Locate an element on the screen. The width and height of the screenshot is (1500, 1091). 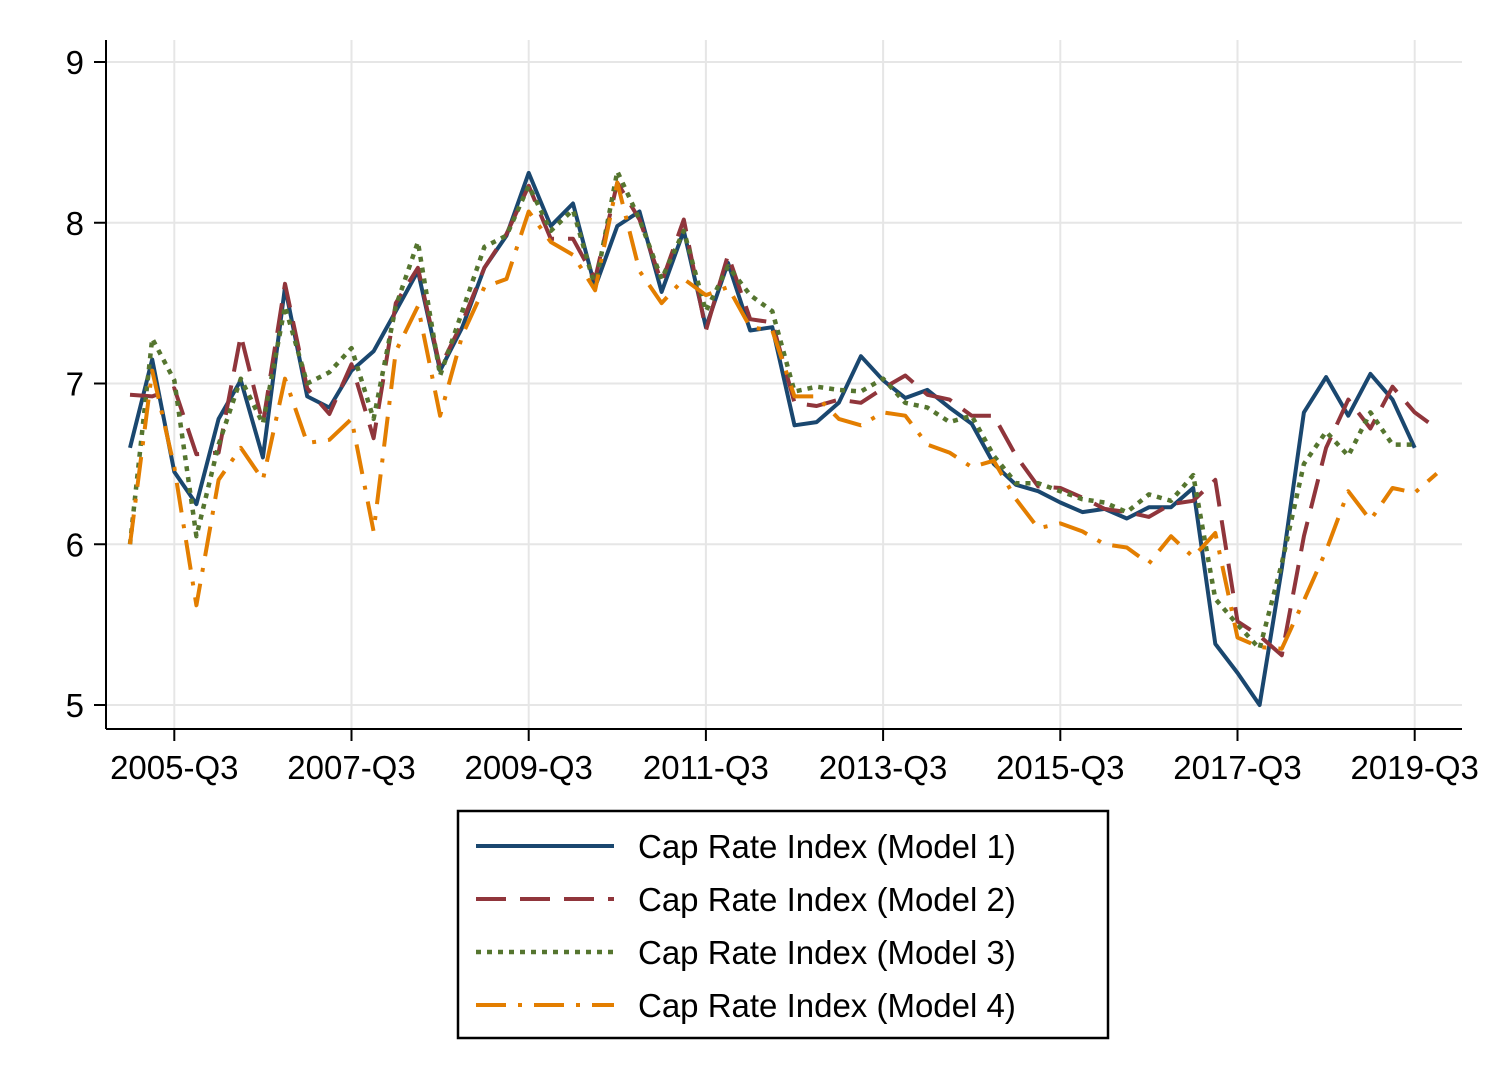
x-tick-label: 2007-Q3 is located at coordinates (351, 767).